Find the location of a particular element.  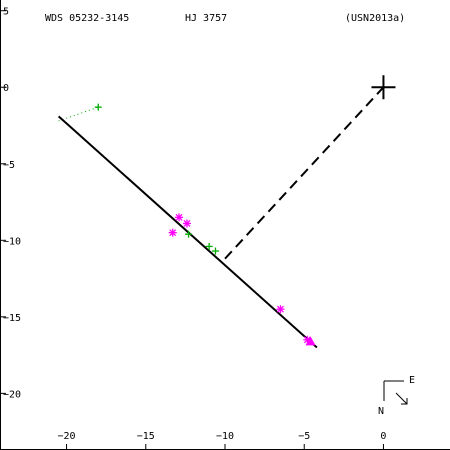

observation-triangle-marker is located at coordinates (310, 341).